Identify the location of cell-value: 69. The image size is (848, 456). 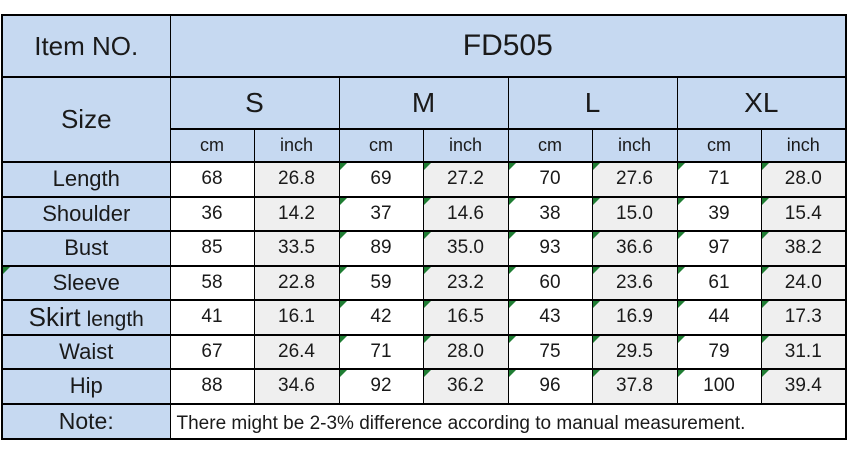
(381, 179).